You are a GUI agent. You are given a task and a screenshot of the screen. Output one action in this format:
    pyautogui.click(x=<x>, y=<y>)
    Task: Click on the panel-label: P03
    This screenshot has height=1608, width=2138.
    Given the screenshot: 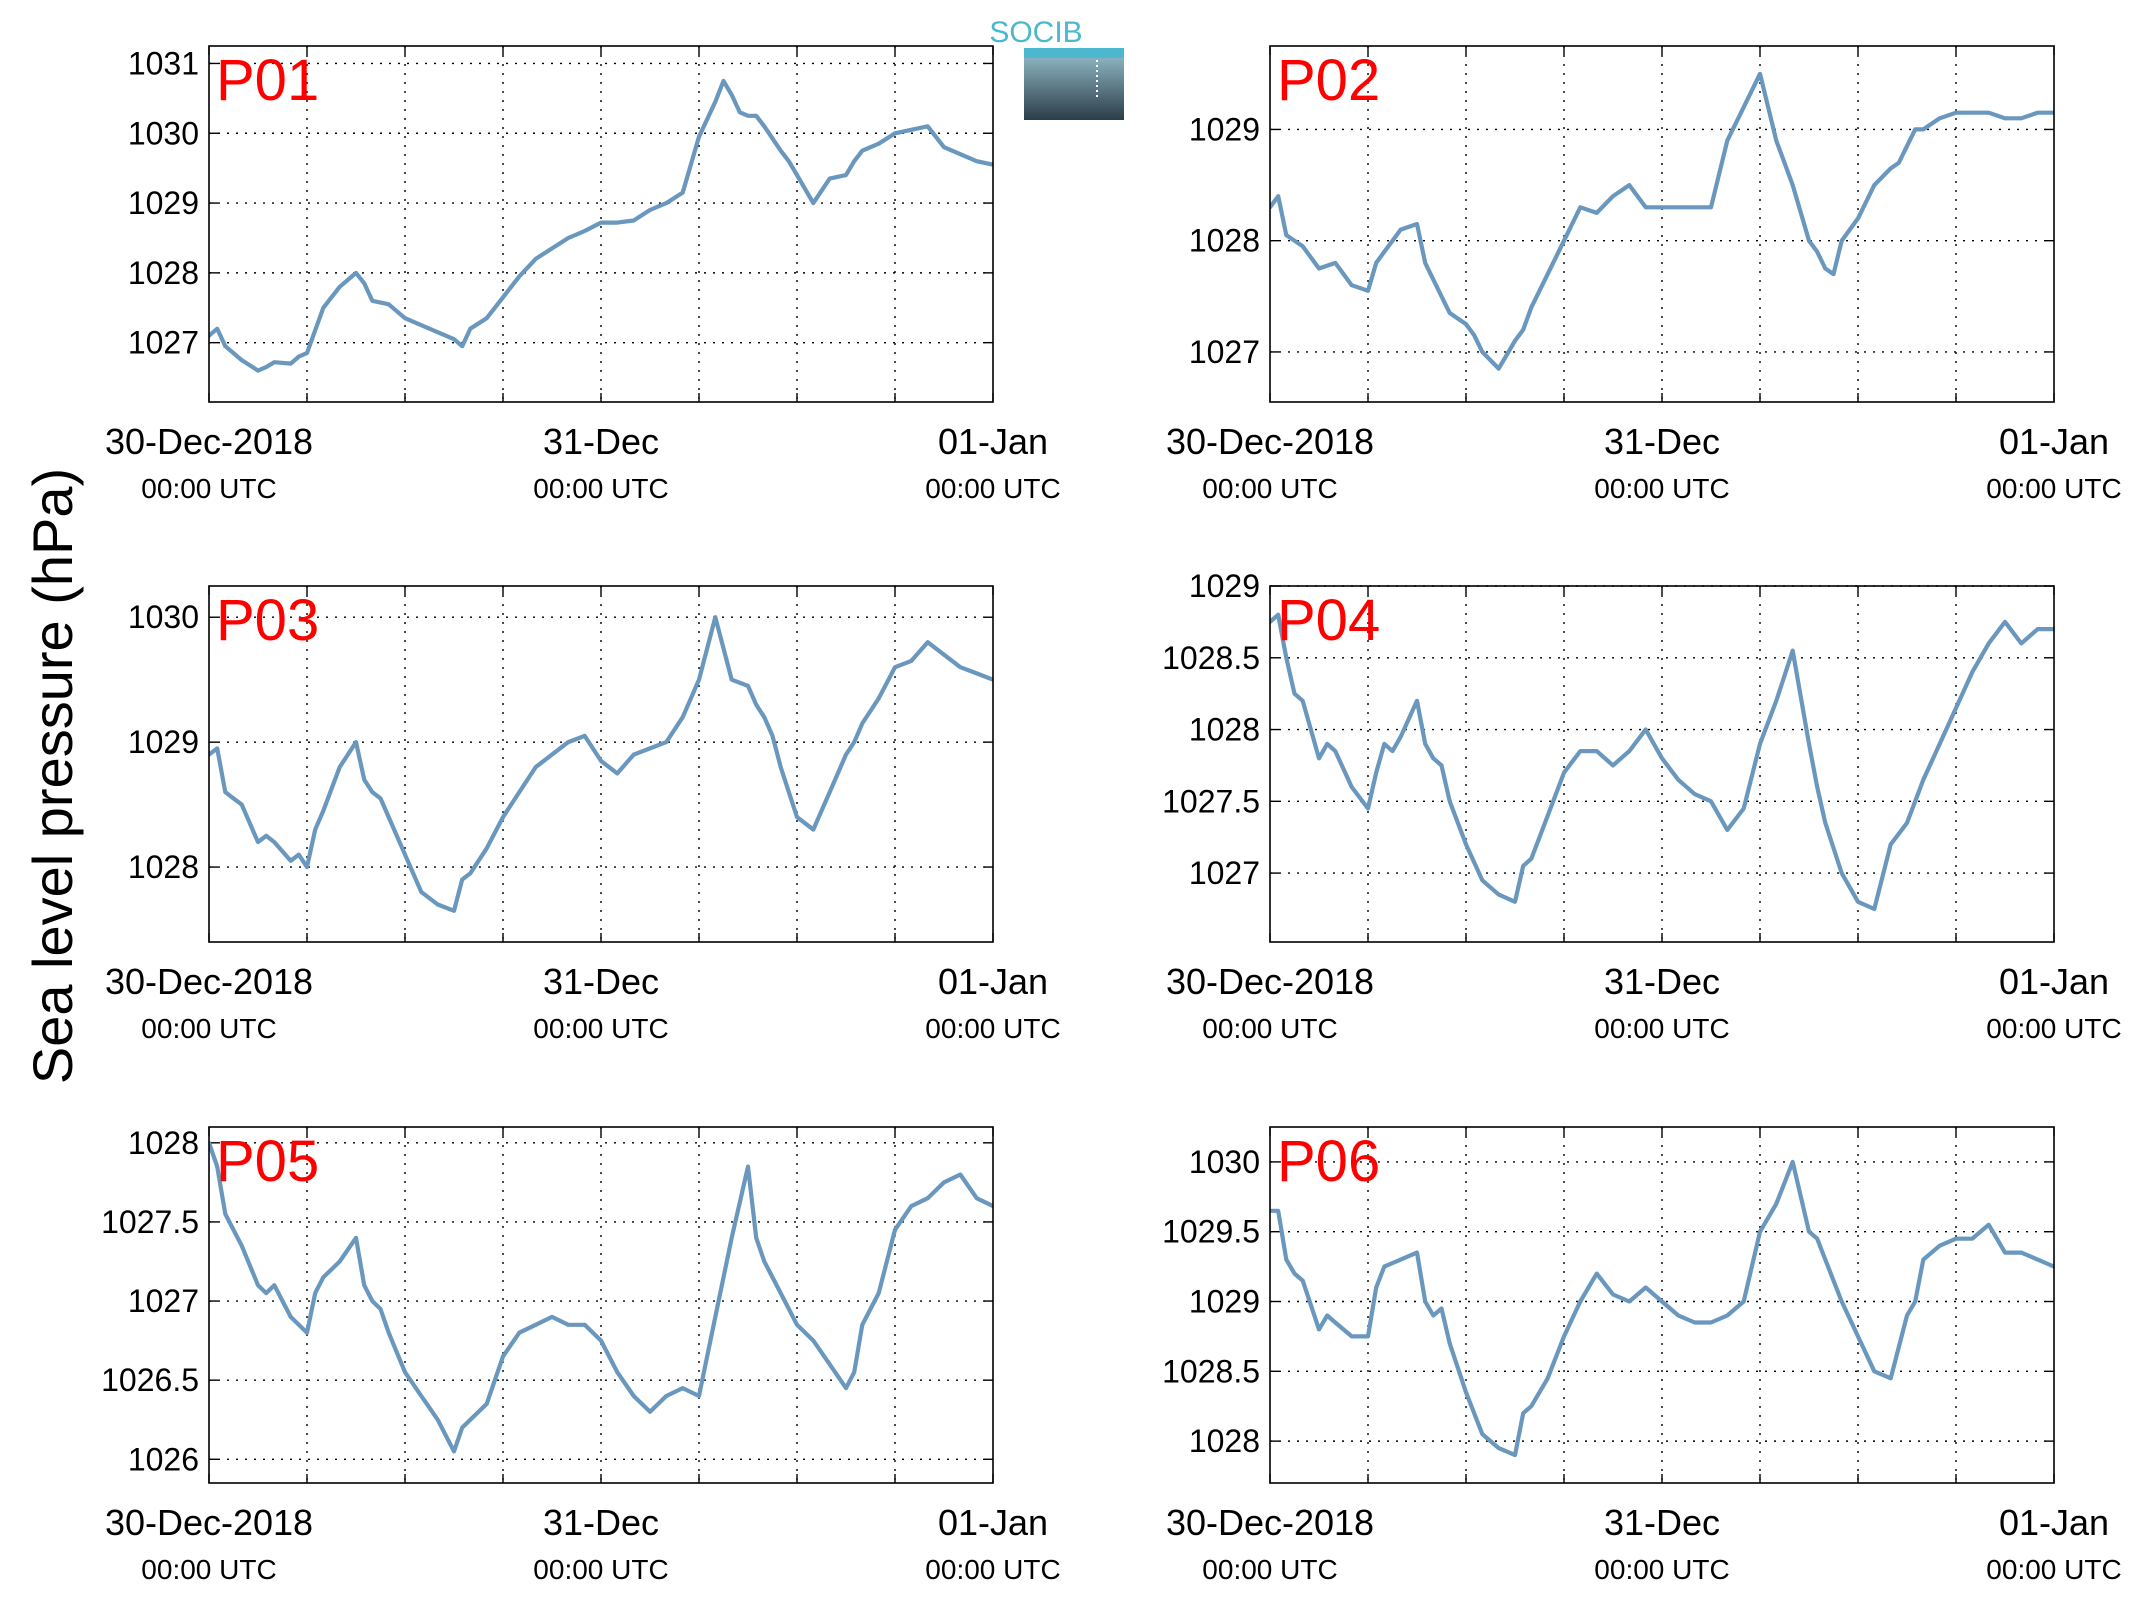 What is the action you would take?
    pyautogui.click(x=267, y=620)
    